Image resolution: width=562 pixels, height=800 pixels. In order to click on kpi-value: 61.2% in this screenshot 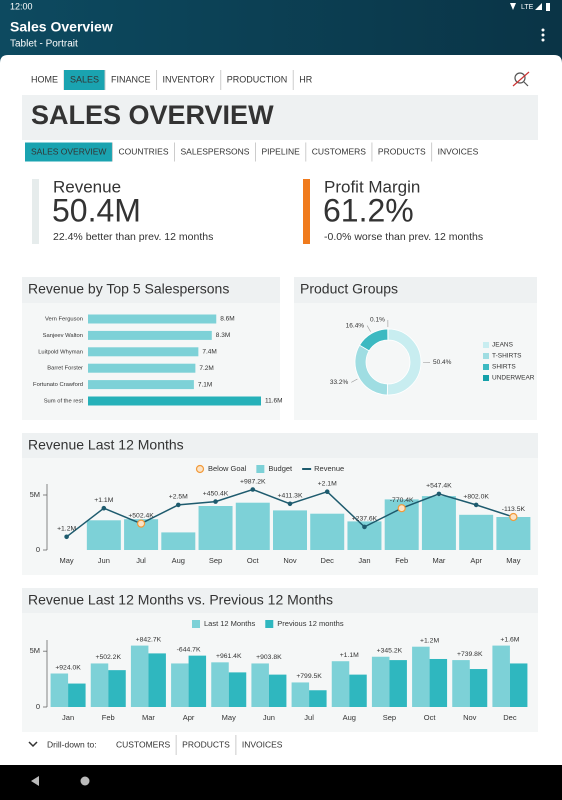, I will do `click(368, 210)`.